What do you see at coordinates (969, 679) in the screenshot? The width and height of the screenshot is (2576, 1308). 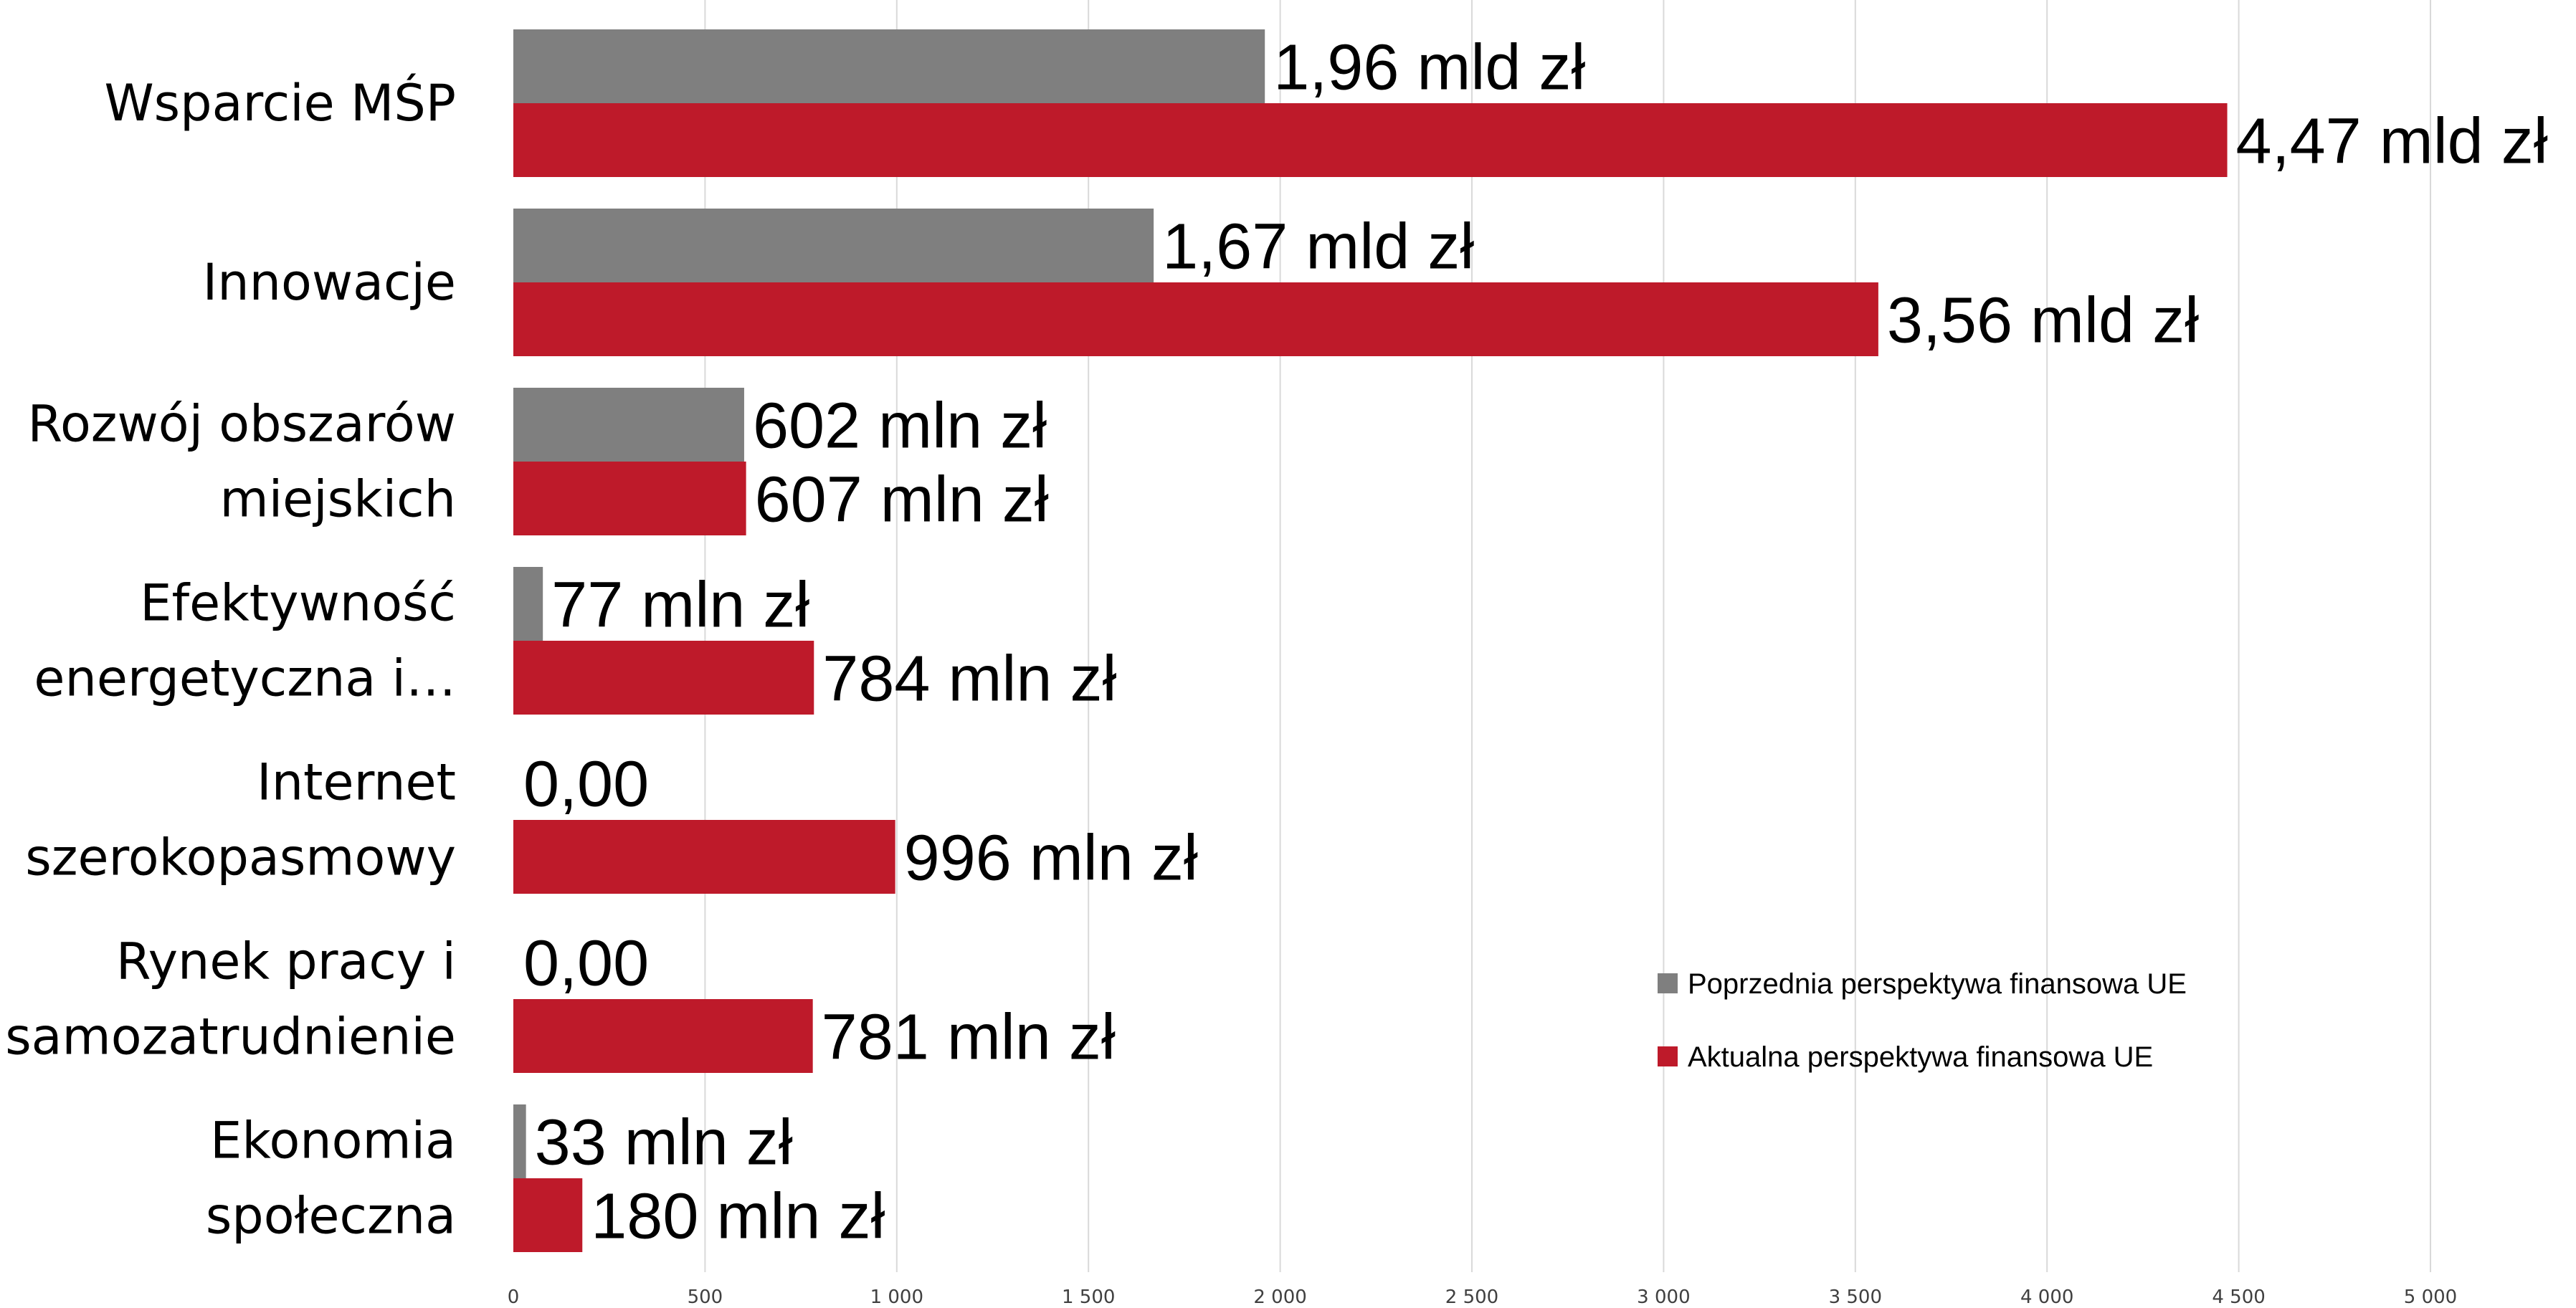 I see `data-label: 784 mln zł` at bounding box center [969, 679].